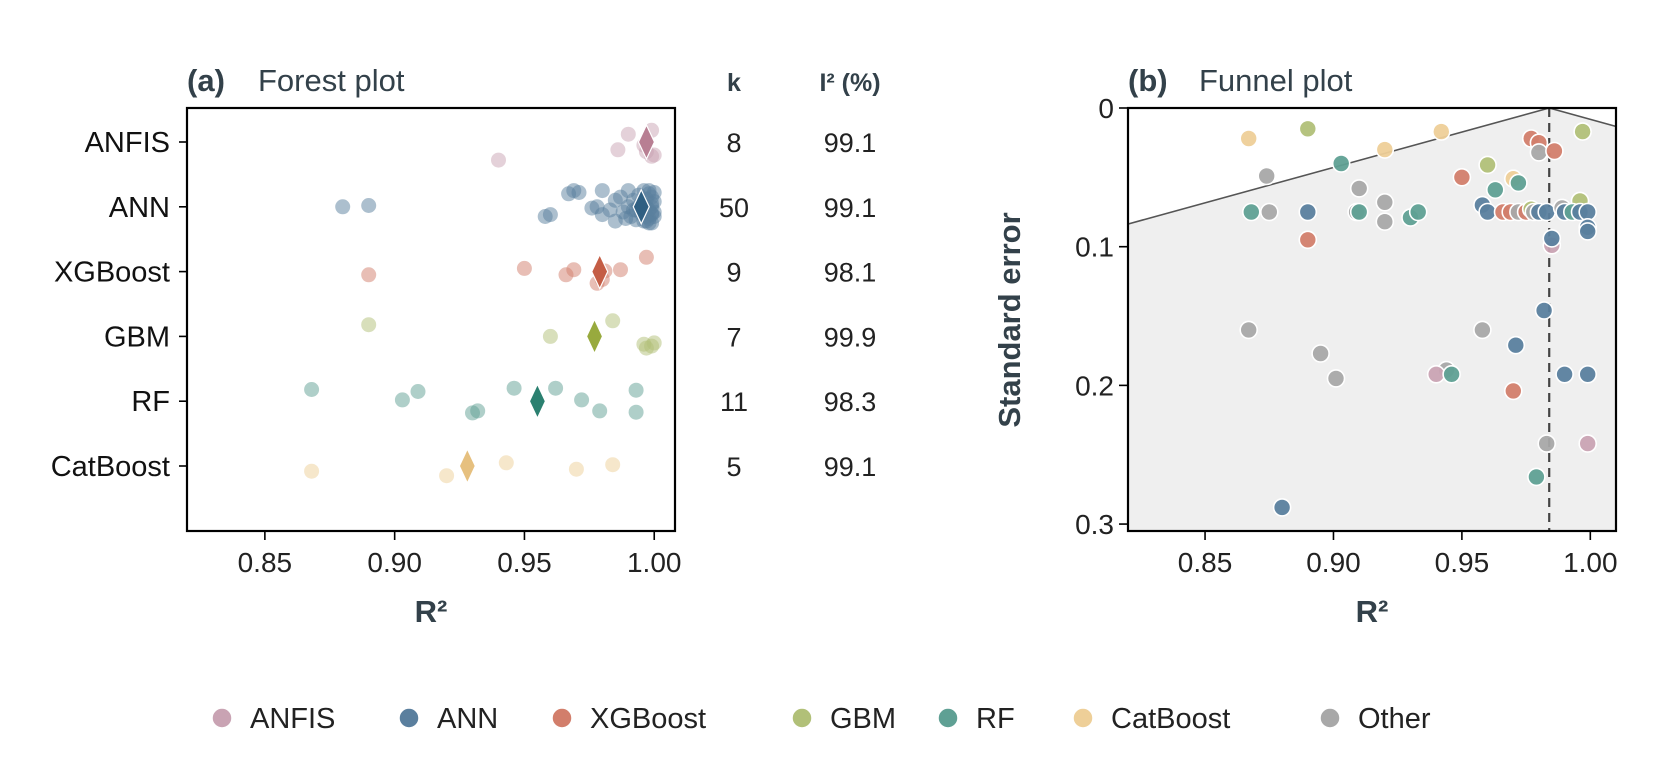 The image size is (1654, 767). What do you see at coordinates (112, 273) in the screenshot?
I see `category-label-xgboost: XGBoost` at bounding box center [112, 273].